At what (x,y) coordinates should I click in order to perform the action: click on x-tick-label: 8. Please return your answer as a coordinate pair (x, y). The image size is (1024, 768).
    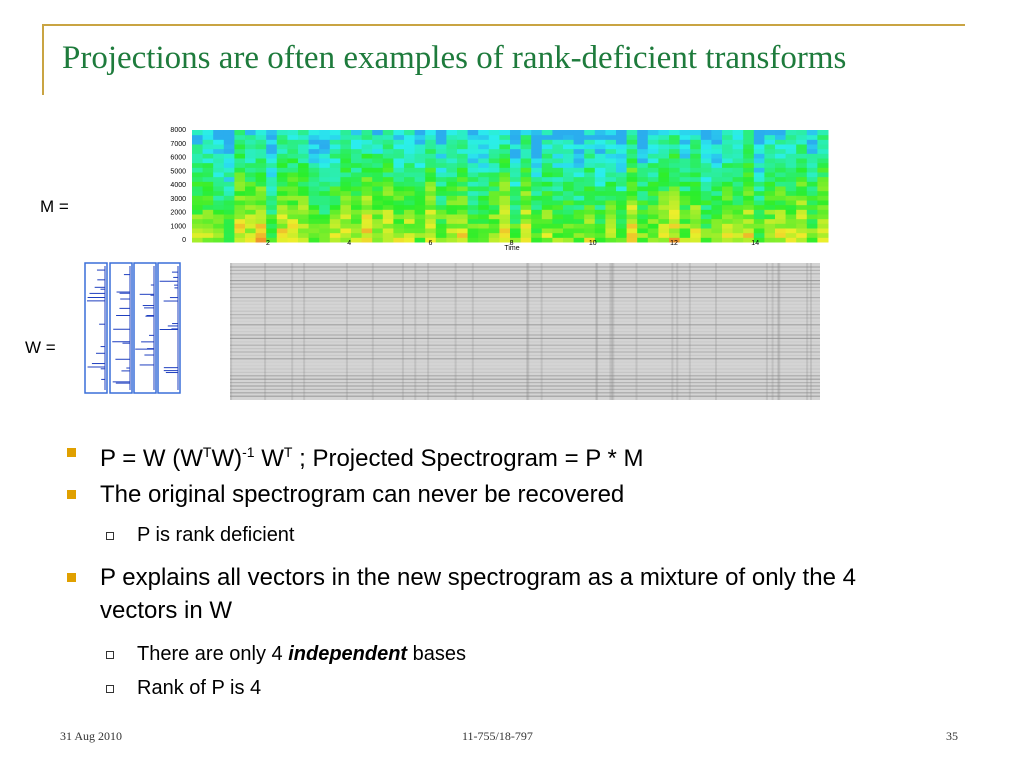
    Looking at the image, I should click on (512, 243).